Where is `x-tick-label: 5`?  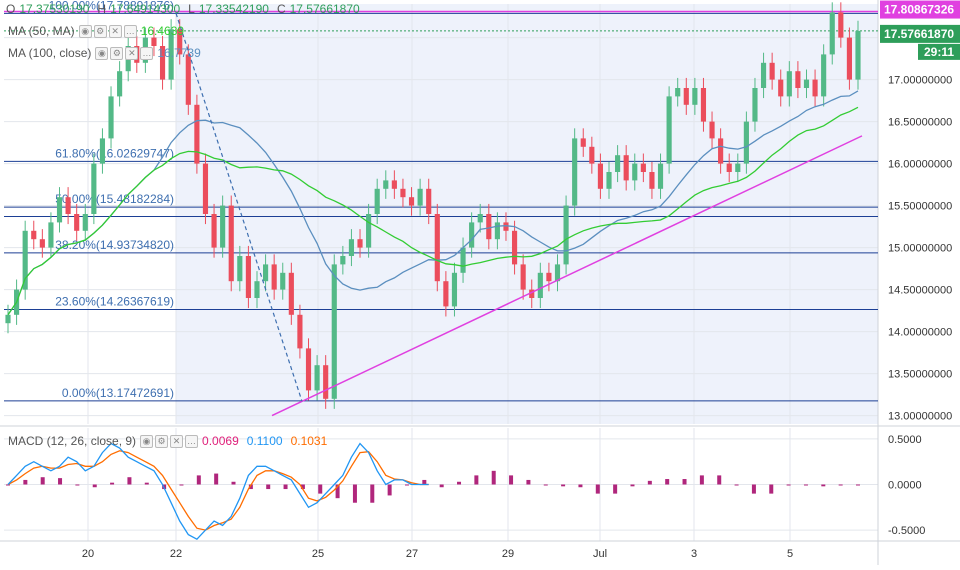
x-tick-label: 5 is located at coordinates (790, 554).